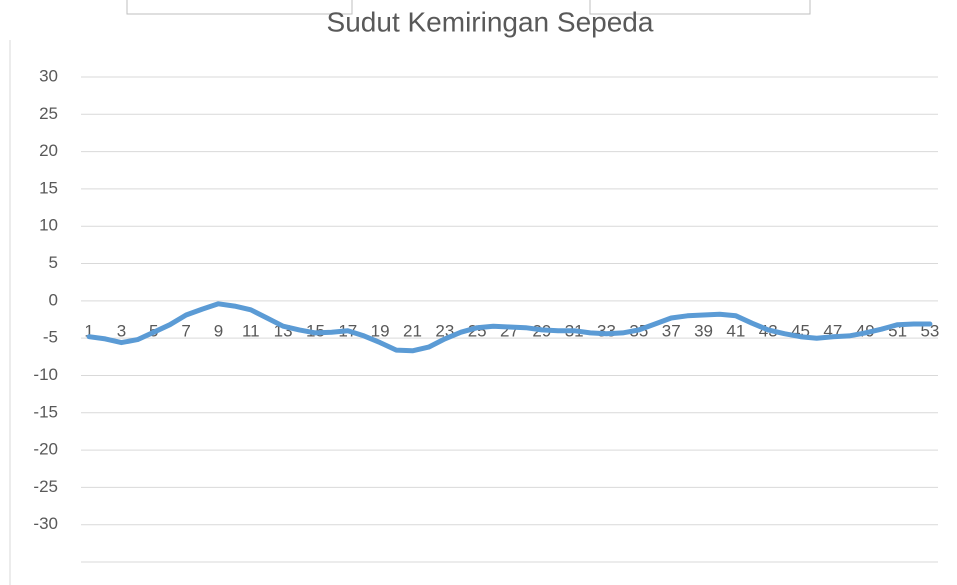 Image resolution: width=957 pixels, height=585 pixels. Describe the element at coordinates (45, 486) in the screenshot. I see `y-tick-label: -25` at that location.